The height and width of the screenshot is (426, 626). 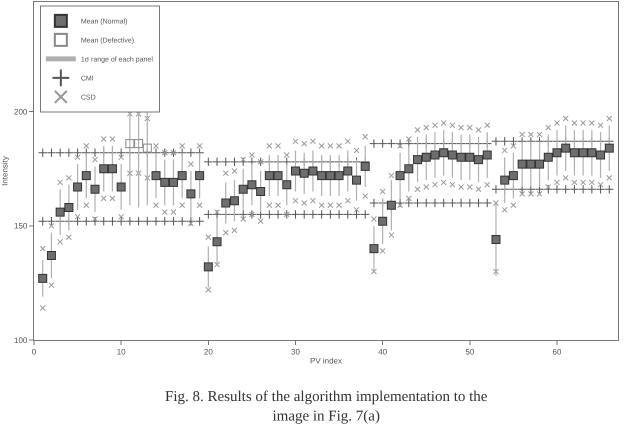 I want to click on y-axis-title: Intensity, so click(x=5, y=171).